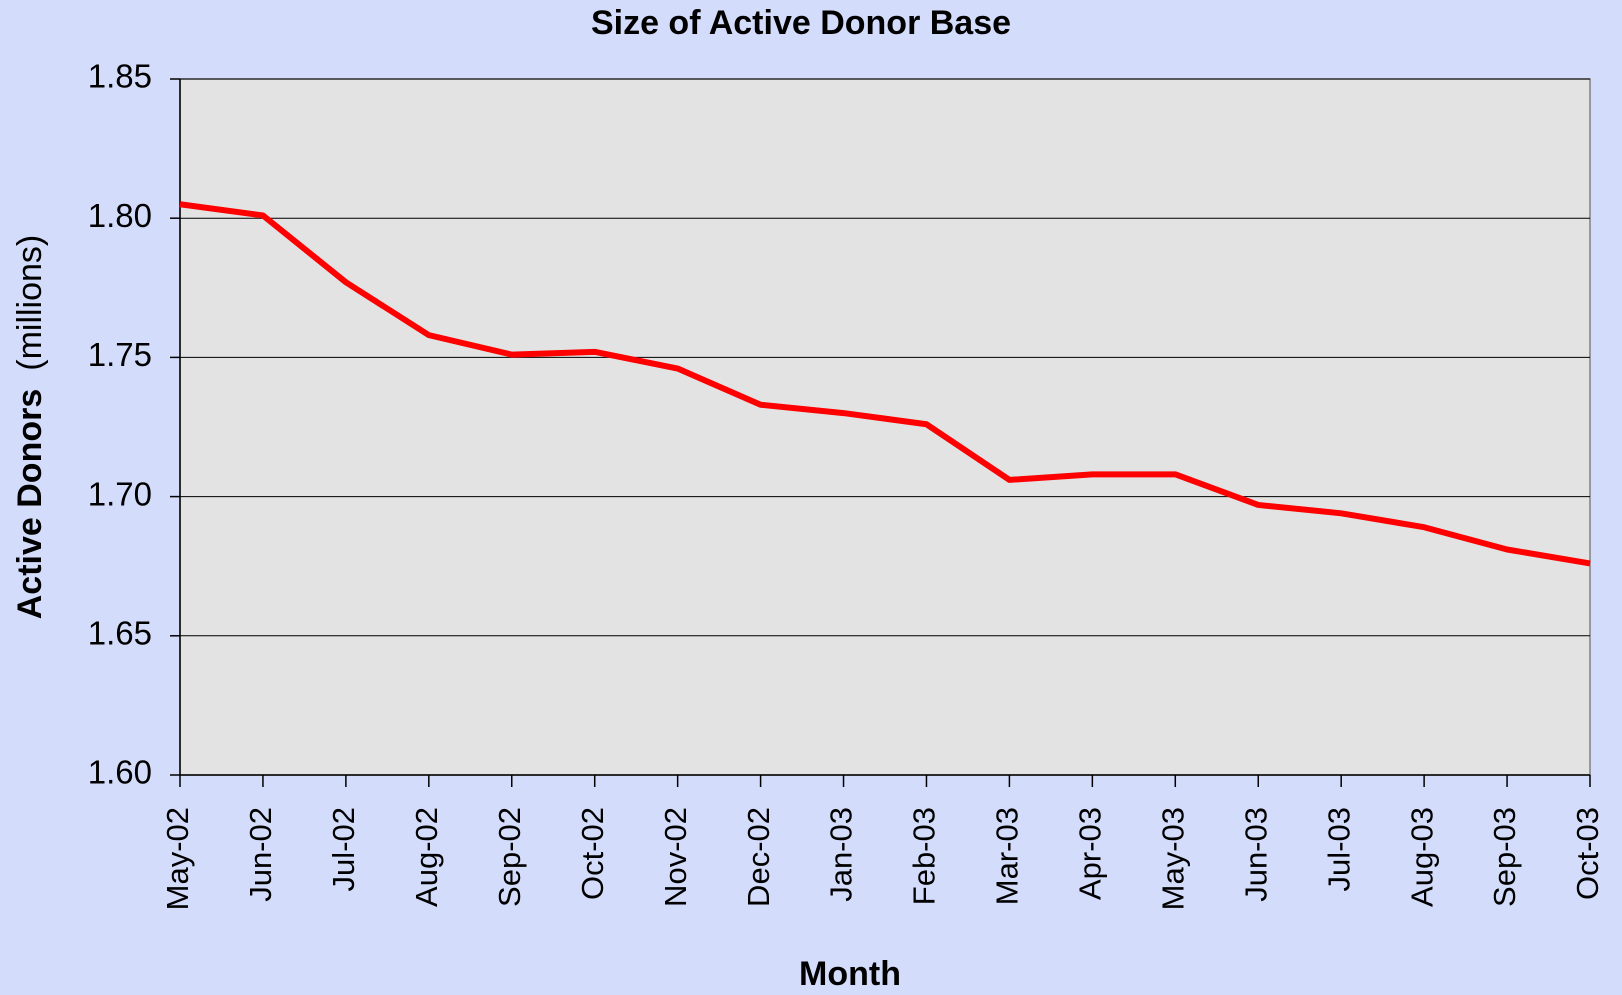 The height and width of the screenshot is (995, 1622). What do you see at coordinates (1504, 857) in the screenshot?
I see `x-tick-label: Sep-03` at bounding box center [1504, 857].